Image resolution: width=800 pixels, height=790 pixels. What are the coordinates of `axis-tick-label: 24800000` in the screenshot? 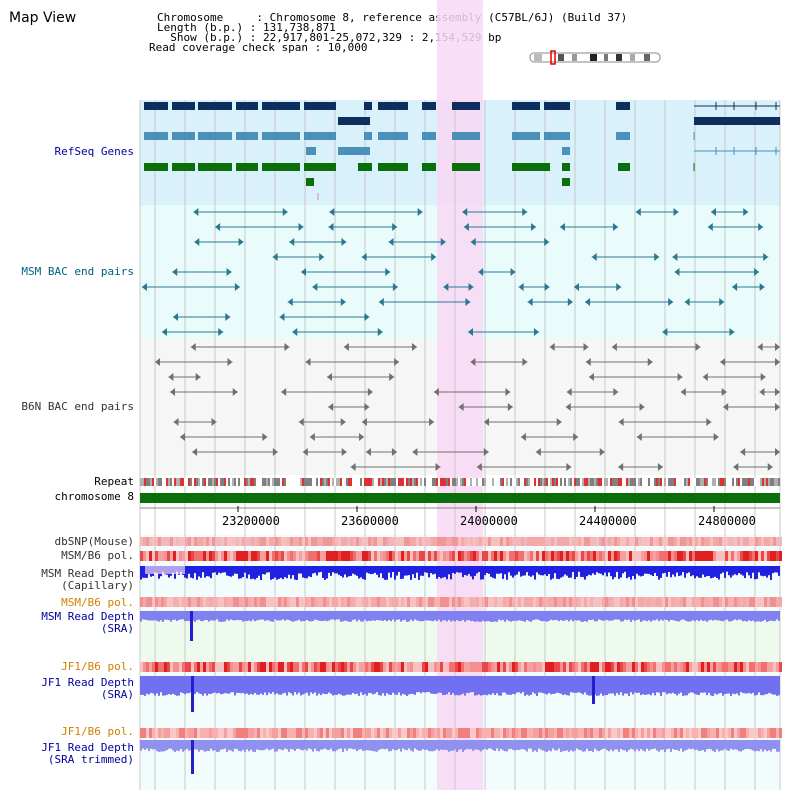 It's located at (727, 521).